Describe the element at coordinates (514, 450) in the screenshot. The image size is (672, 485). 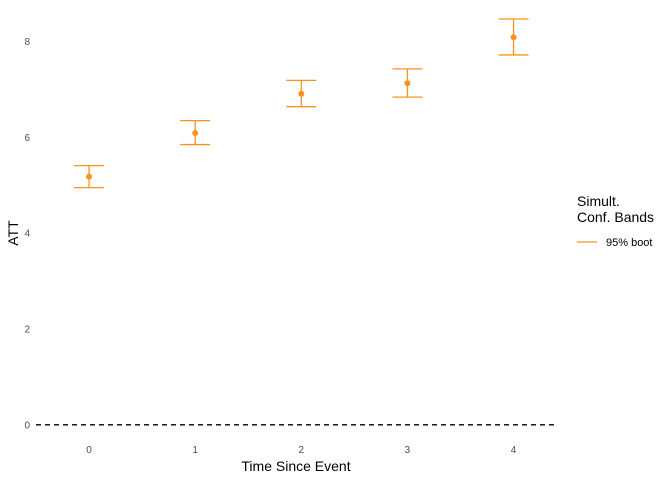
I see `x-tick-label: 4` at that location.